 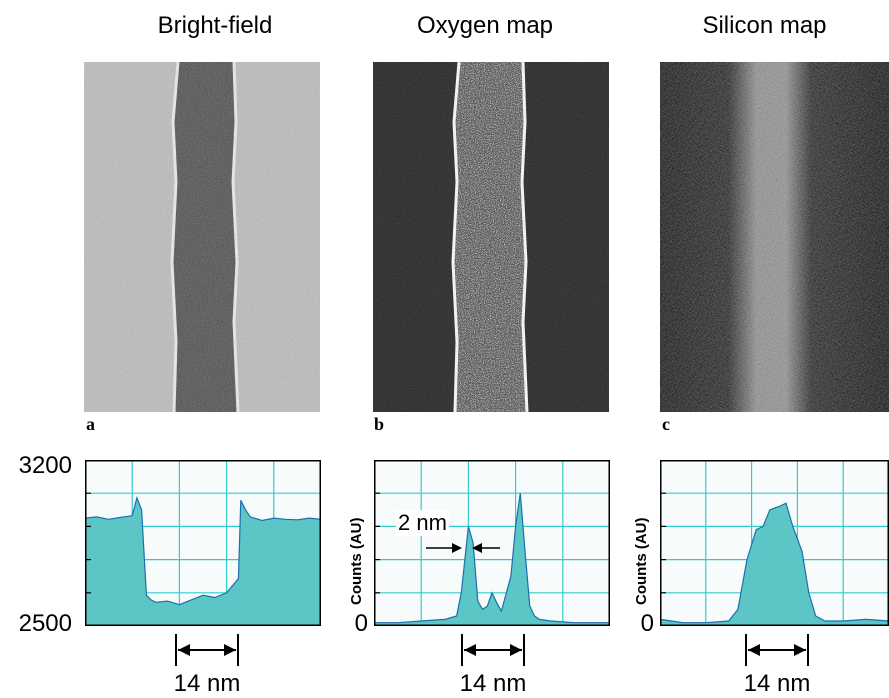 I want to click on plot-a-line, so click(x=203, y=550).